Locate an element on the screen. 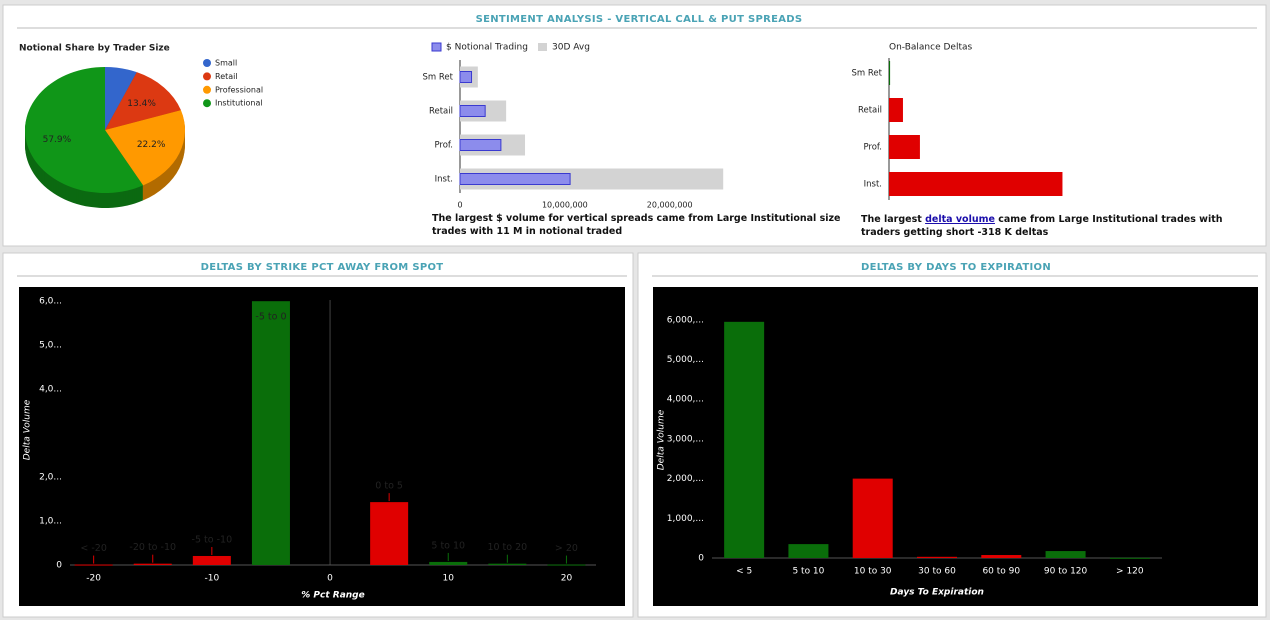  value-label: 57.9% is located at coordinates (57, 140).